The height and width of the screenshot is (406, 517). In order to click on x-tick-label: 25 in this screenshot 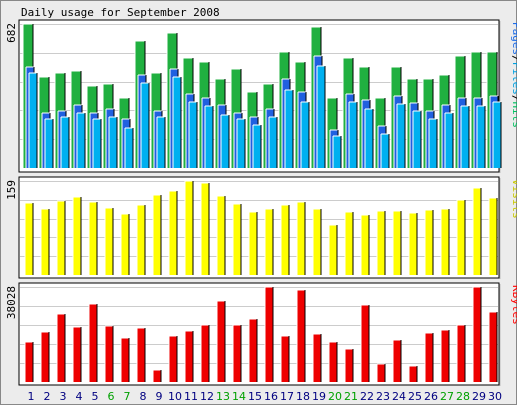, I will do `click(415, 396)`.